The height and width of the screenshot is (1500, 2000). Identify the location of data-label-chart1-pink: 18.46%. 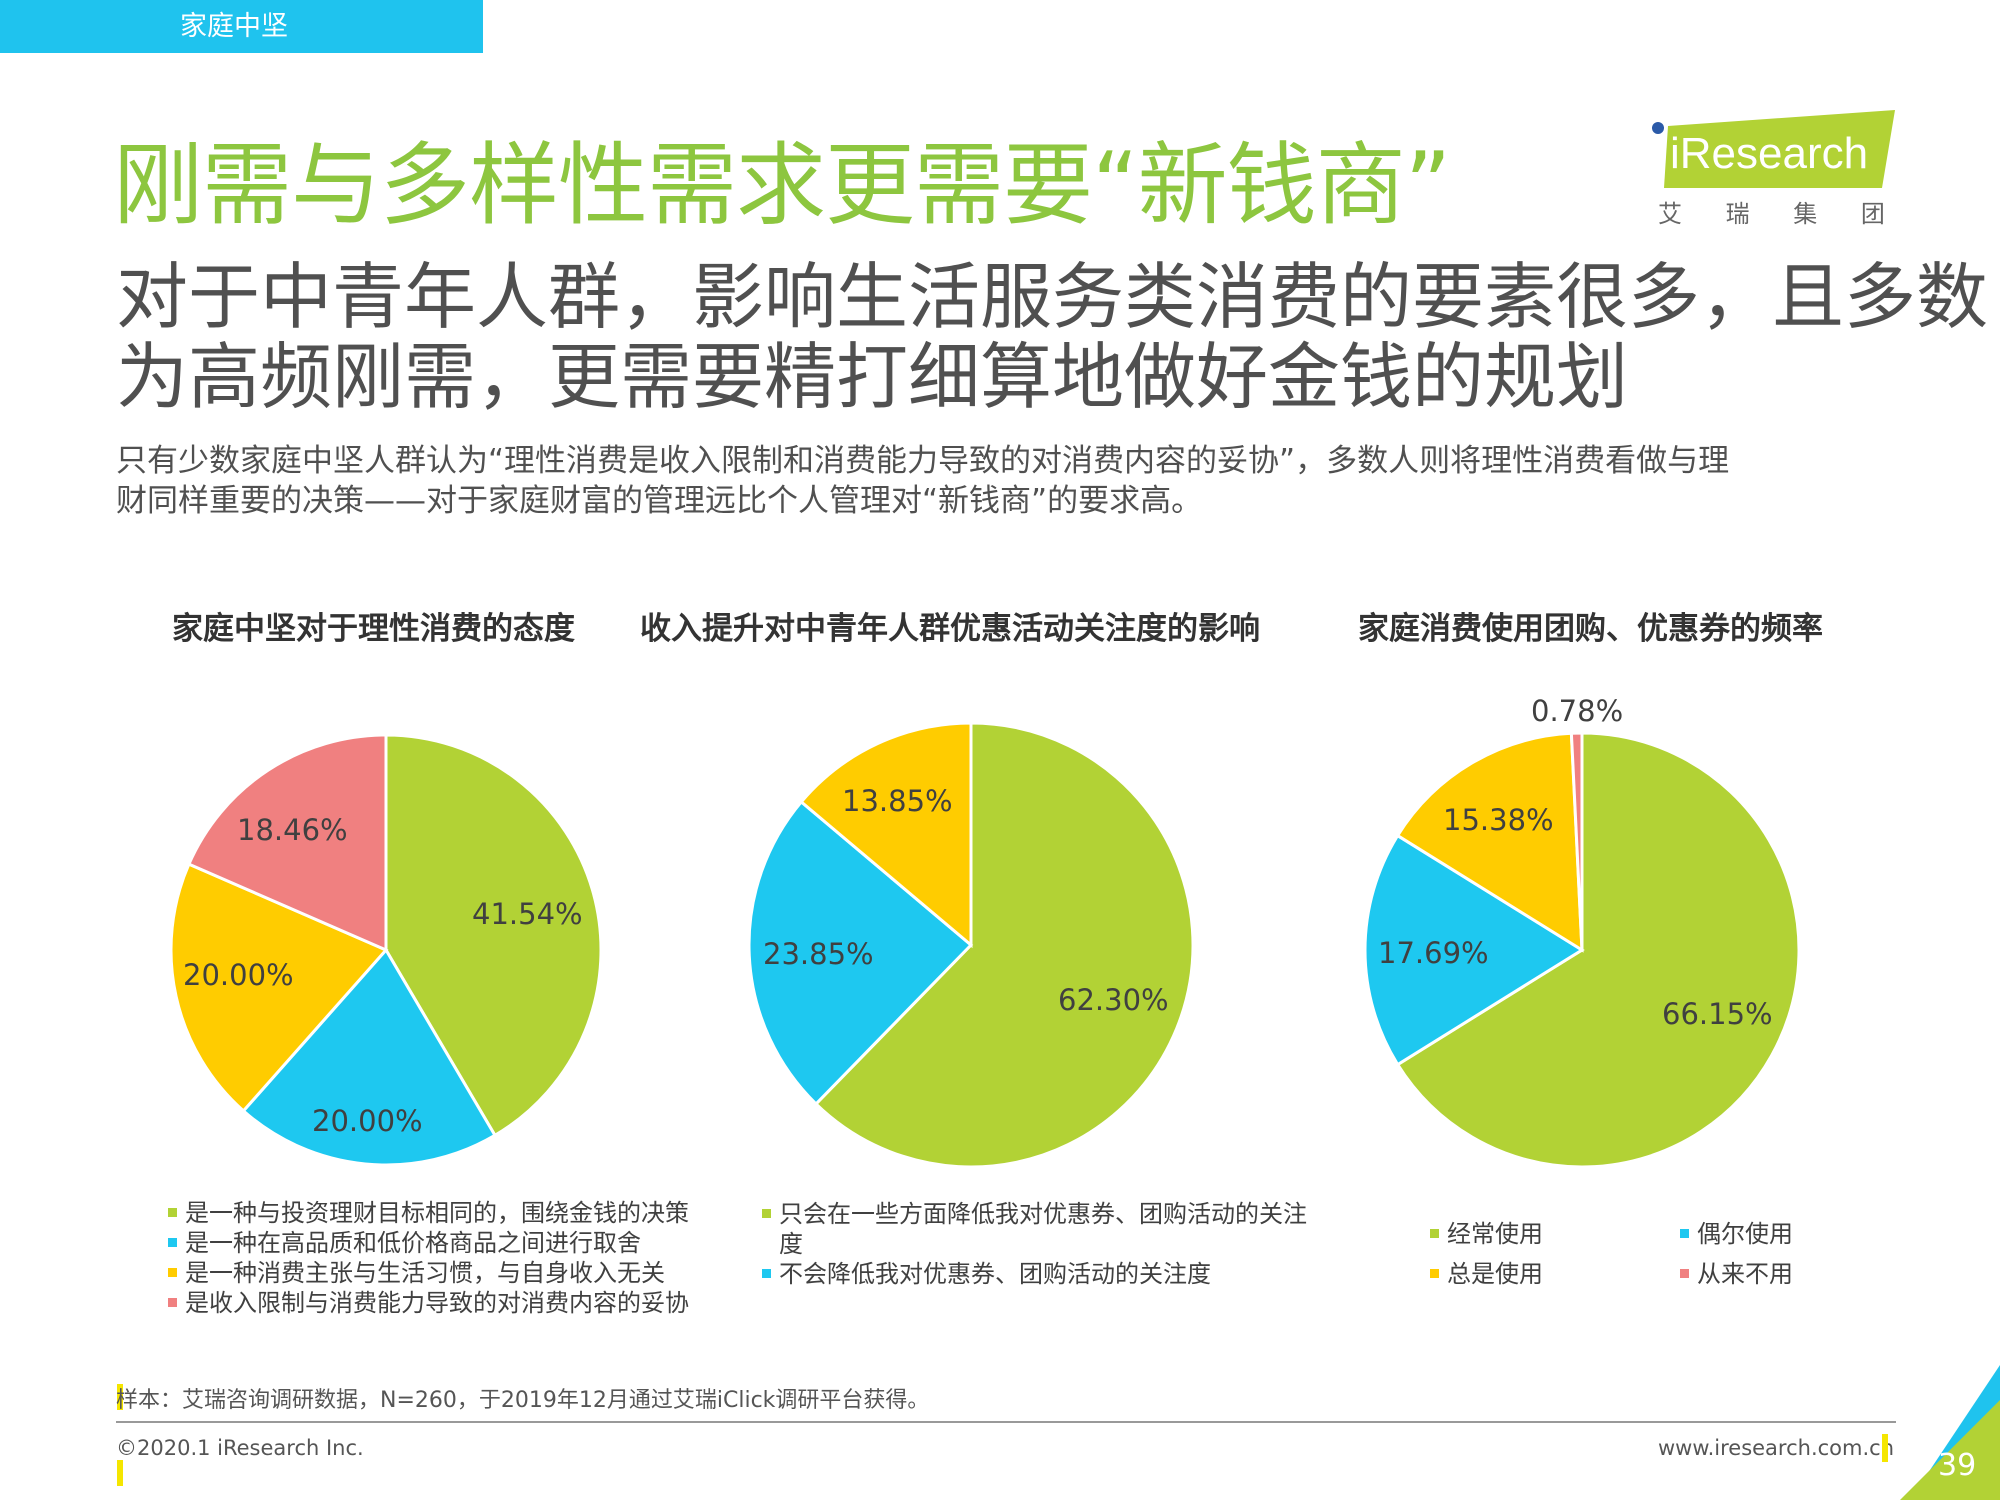
(292, 830).